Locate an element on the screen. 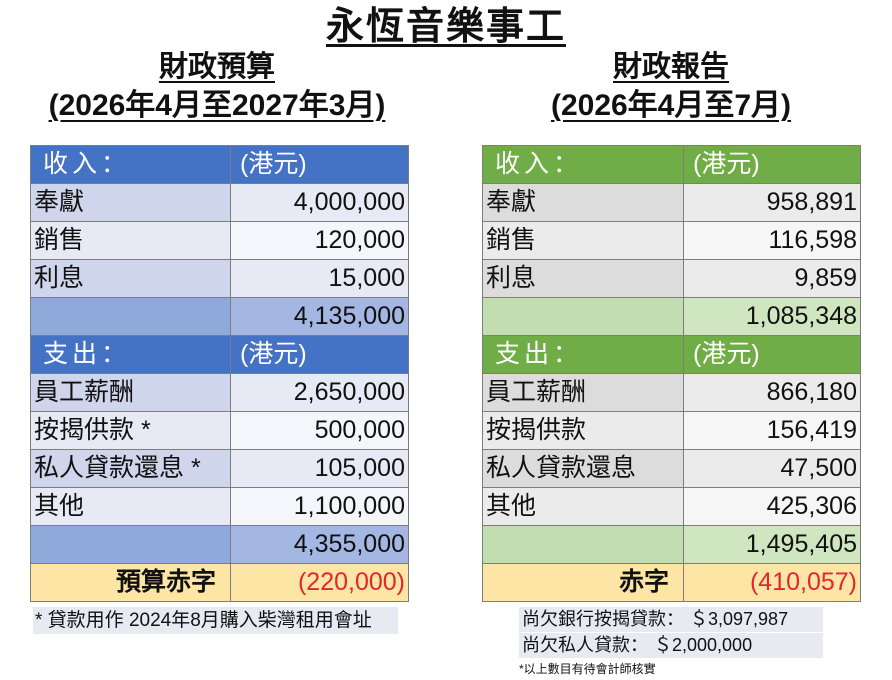 Image resolution: width=892 pixels, height=680 pixels. report-heading-block: 財政報告 (2026年4月至7月) is located at coordinates (671, 87).